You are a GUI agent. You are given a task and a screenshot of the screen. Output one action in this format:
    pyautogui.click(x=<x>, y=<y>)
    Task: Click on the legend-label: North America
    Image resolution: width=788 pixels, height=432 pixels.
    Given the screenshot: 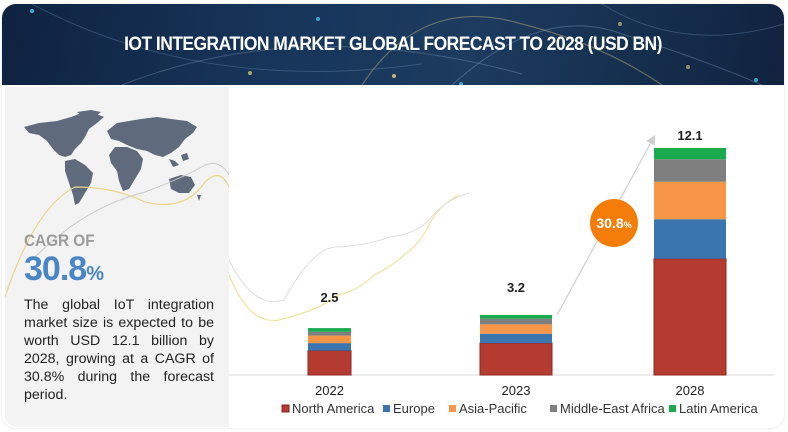 What is the action you would take?
    pyautogui.click(x=333, y=408)
    